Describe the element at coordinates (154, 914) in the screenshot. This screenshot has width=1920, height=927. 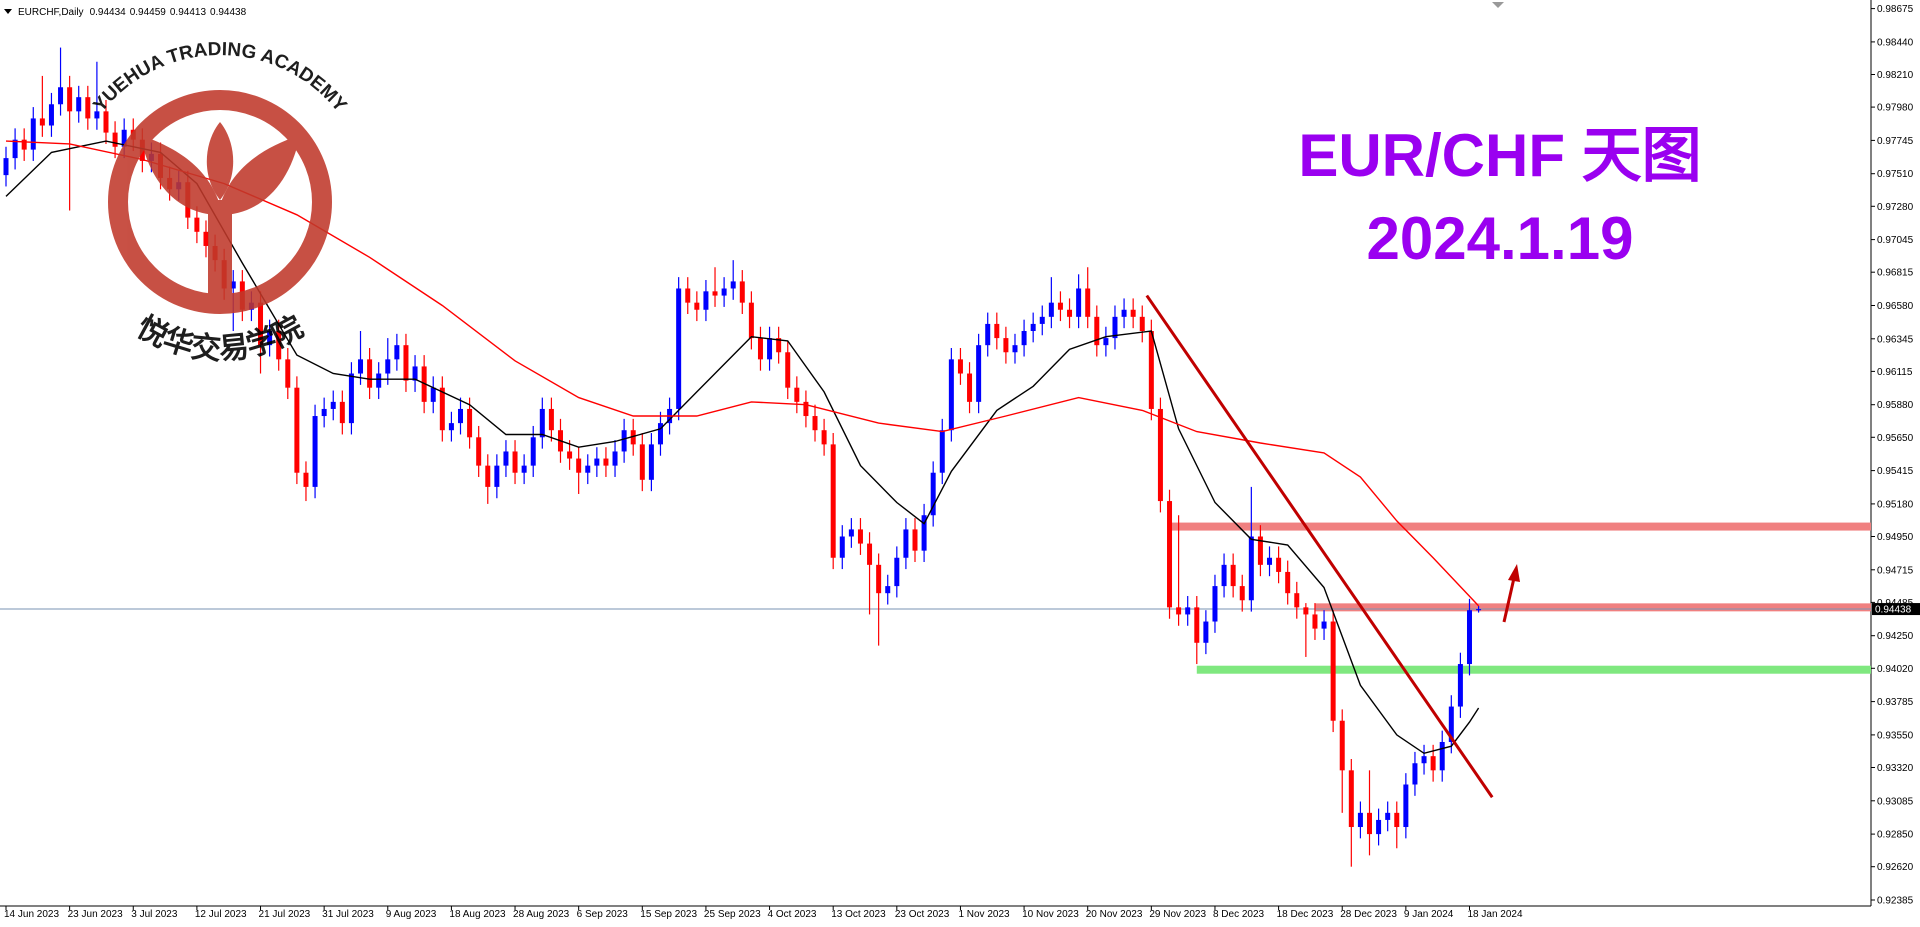
I see `x-tick-label: 3 Jul 2023` at that location.